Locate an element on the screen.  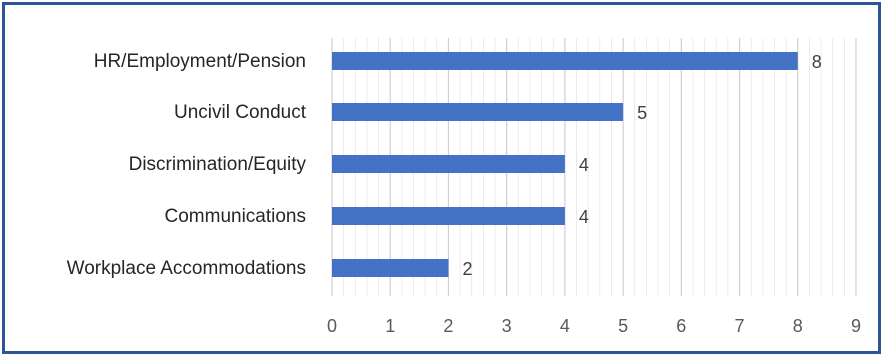
data-label: 2 is located at coordinates (467, 269).